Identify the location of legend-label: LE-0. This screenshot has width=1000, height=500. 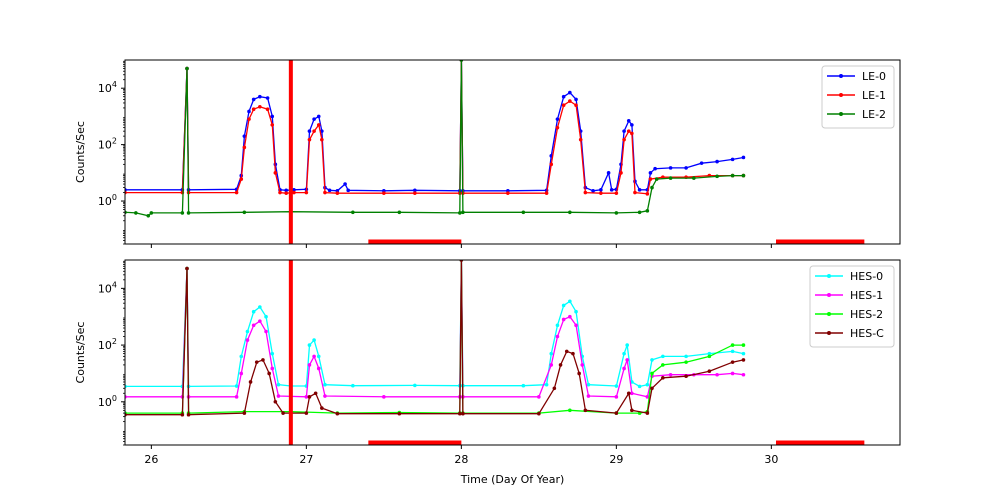
(874, 76).